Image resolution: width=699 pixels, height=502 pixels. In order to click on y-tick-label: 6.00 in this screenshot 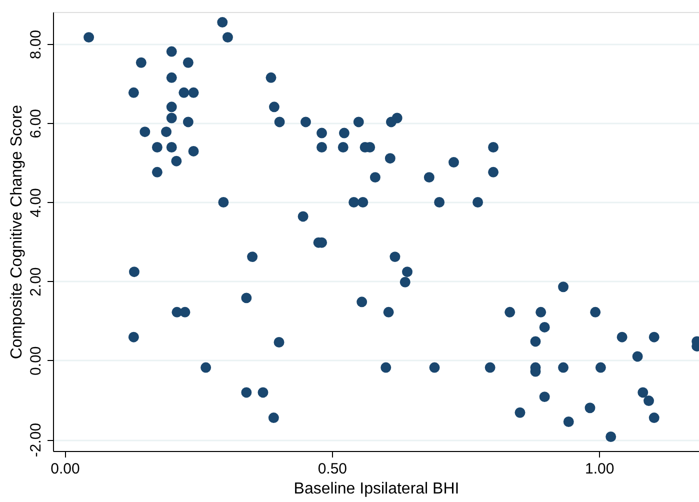, I will do `click(36, 123)`.